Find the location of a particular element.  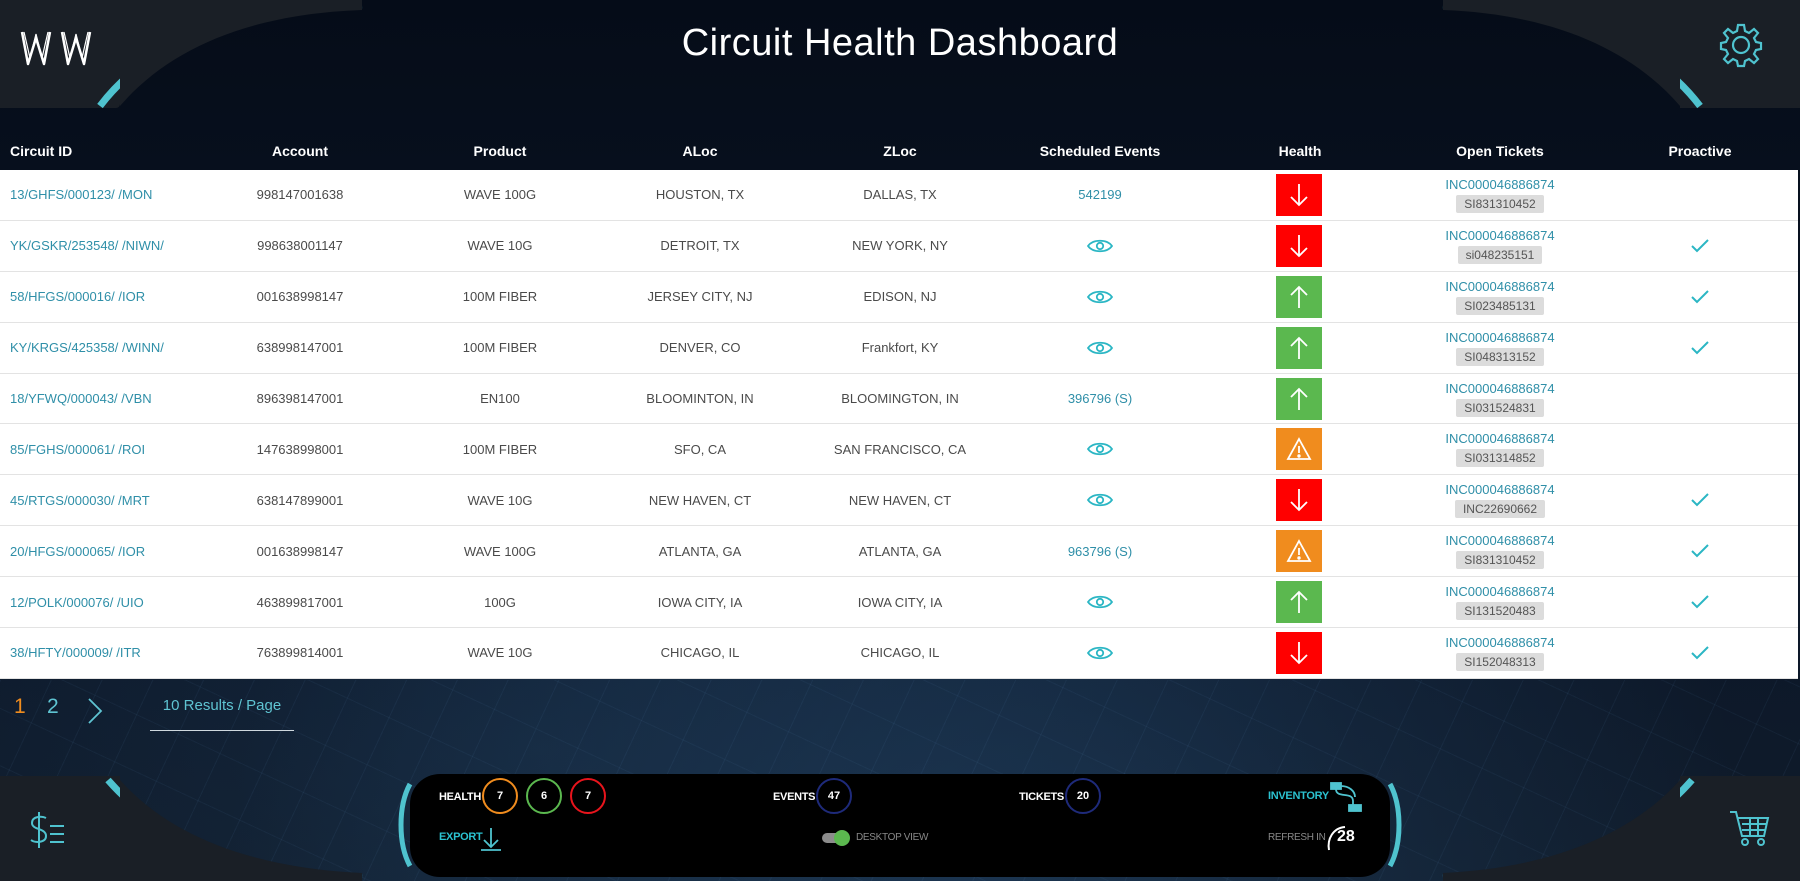

scheduled-event-link: 963796 (S) is located at coordinates (1100, 551).